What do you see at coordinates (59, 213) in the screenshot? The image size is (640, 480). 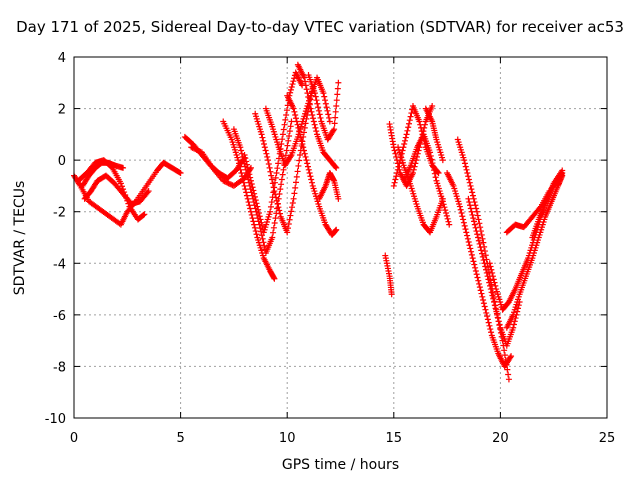 I see `y-tick-label: -2` at bounding box center [59, 213].